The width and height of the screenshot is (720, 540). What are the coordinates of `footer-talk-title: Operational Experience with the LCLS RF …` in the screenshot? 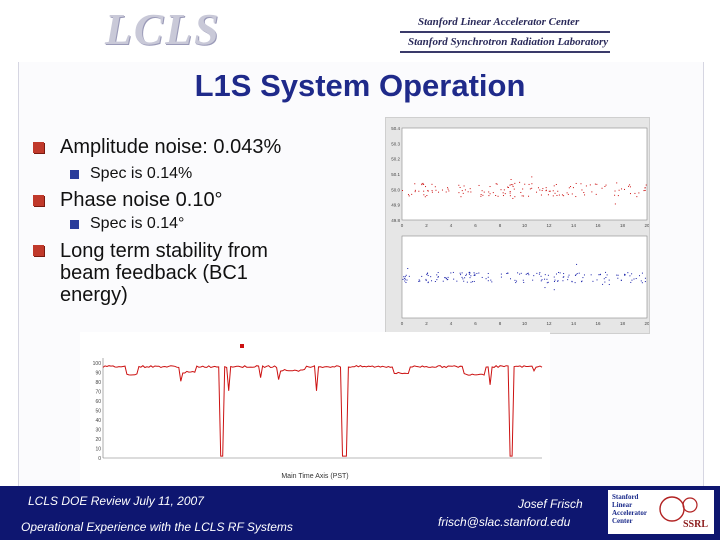 It's located at (157, 527).